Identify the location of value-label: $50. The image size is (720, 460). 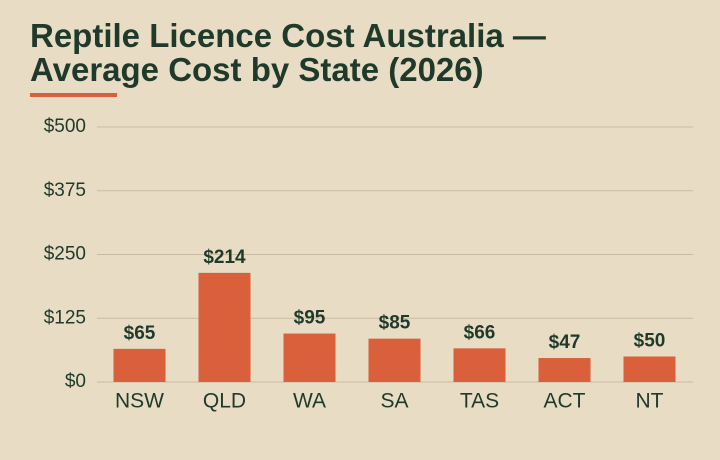
(650, 341).